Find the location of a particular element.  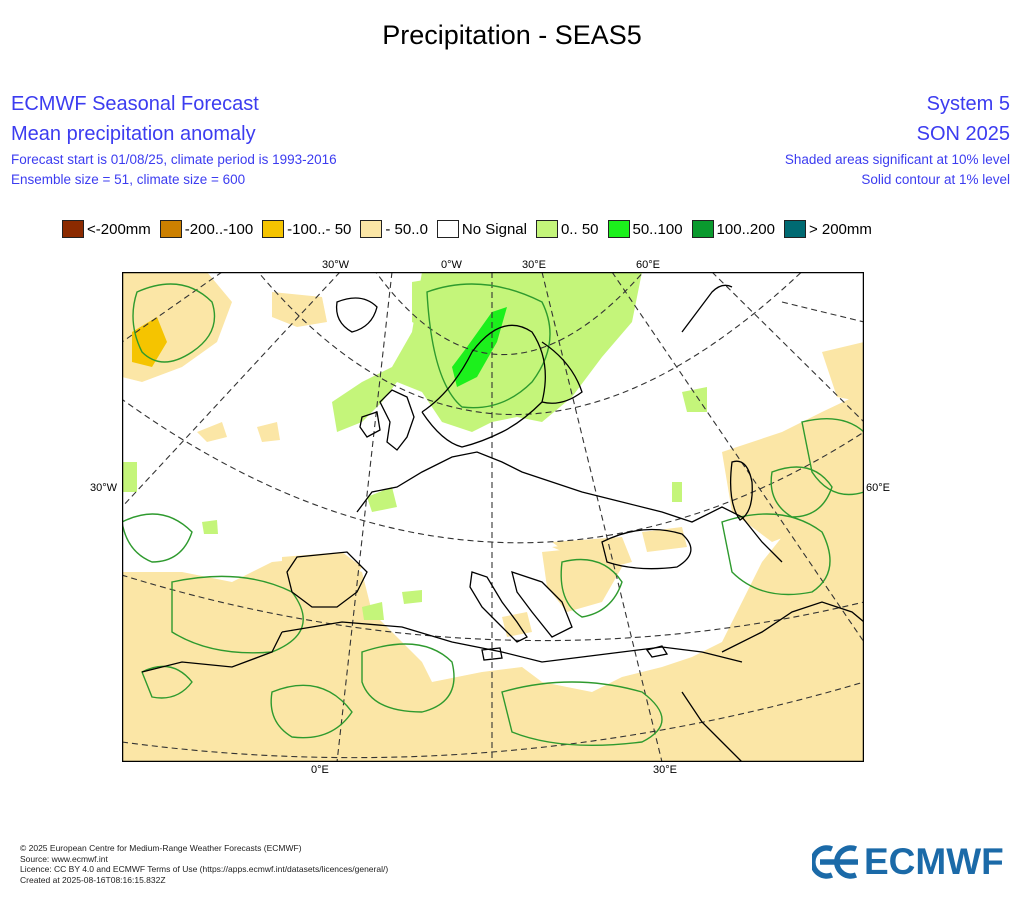

parallel-80n is located at coordinates (509, 314).